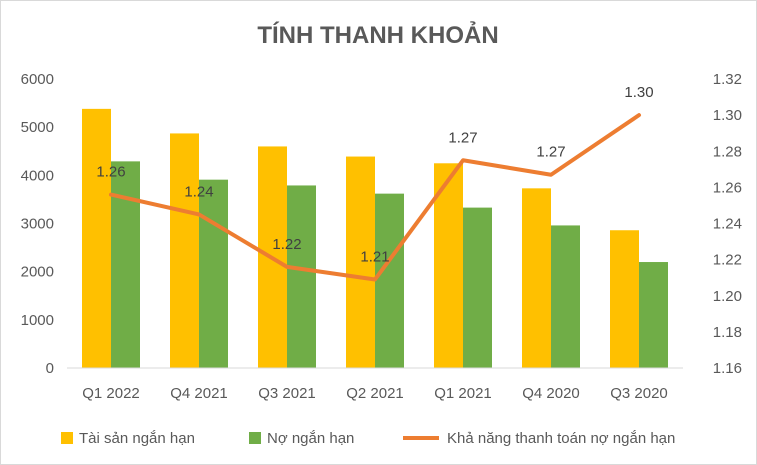  I want to click on x-category-label: Q4 2021, so click(199, 393).